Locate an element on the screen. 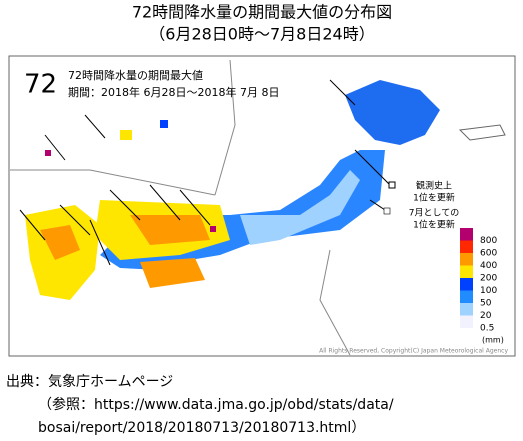 The width and height of the screenshot is (523, 441). legend-label: 400 is located at coordinates (488, 266).